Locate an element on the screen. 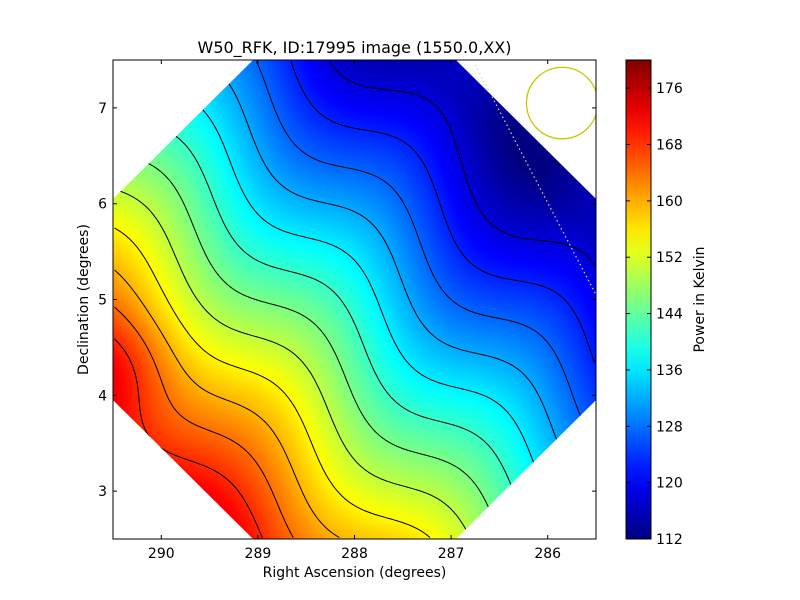 This screenshot has width=800, height=600. x-tick-label: 288 is located at coordinates (354, 554).